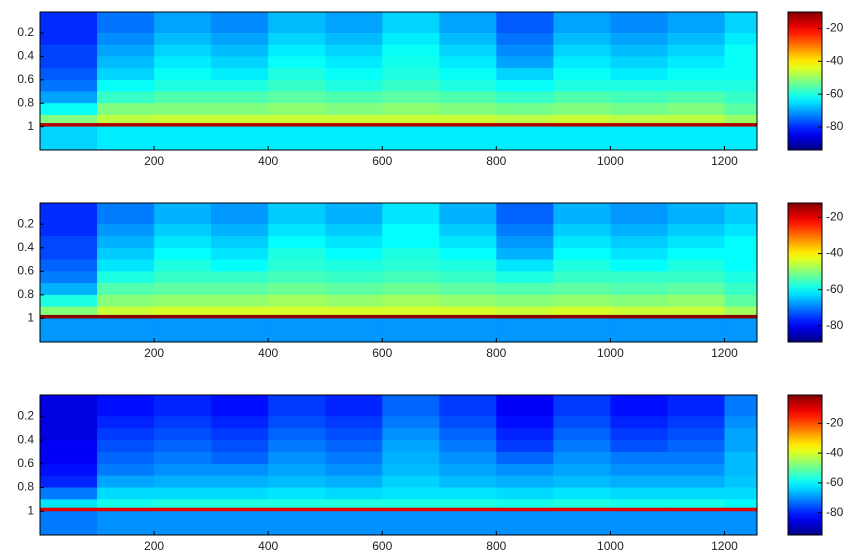  What do you see at coordinates (805, 81) in the screenshot?
I see `colorbar` at bounding box center [805, 81].